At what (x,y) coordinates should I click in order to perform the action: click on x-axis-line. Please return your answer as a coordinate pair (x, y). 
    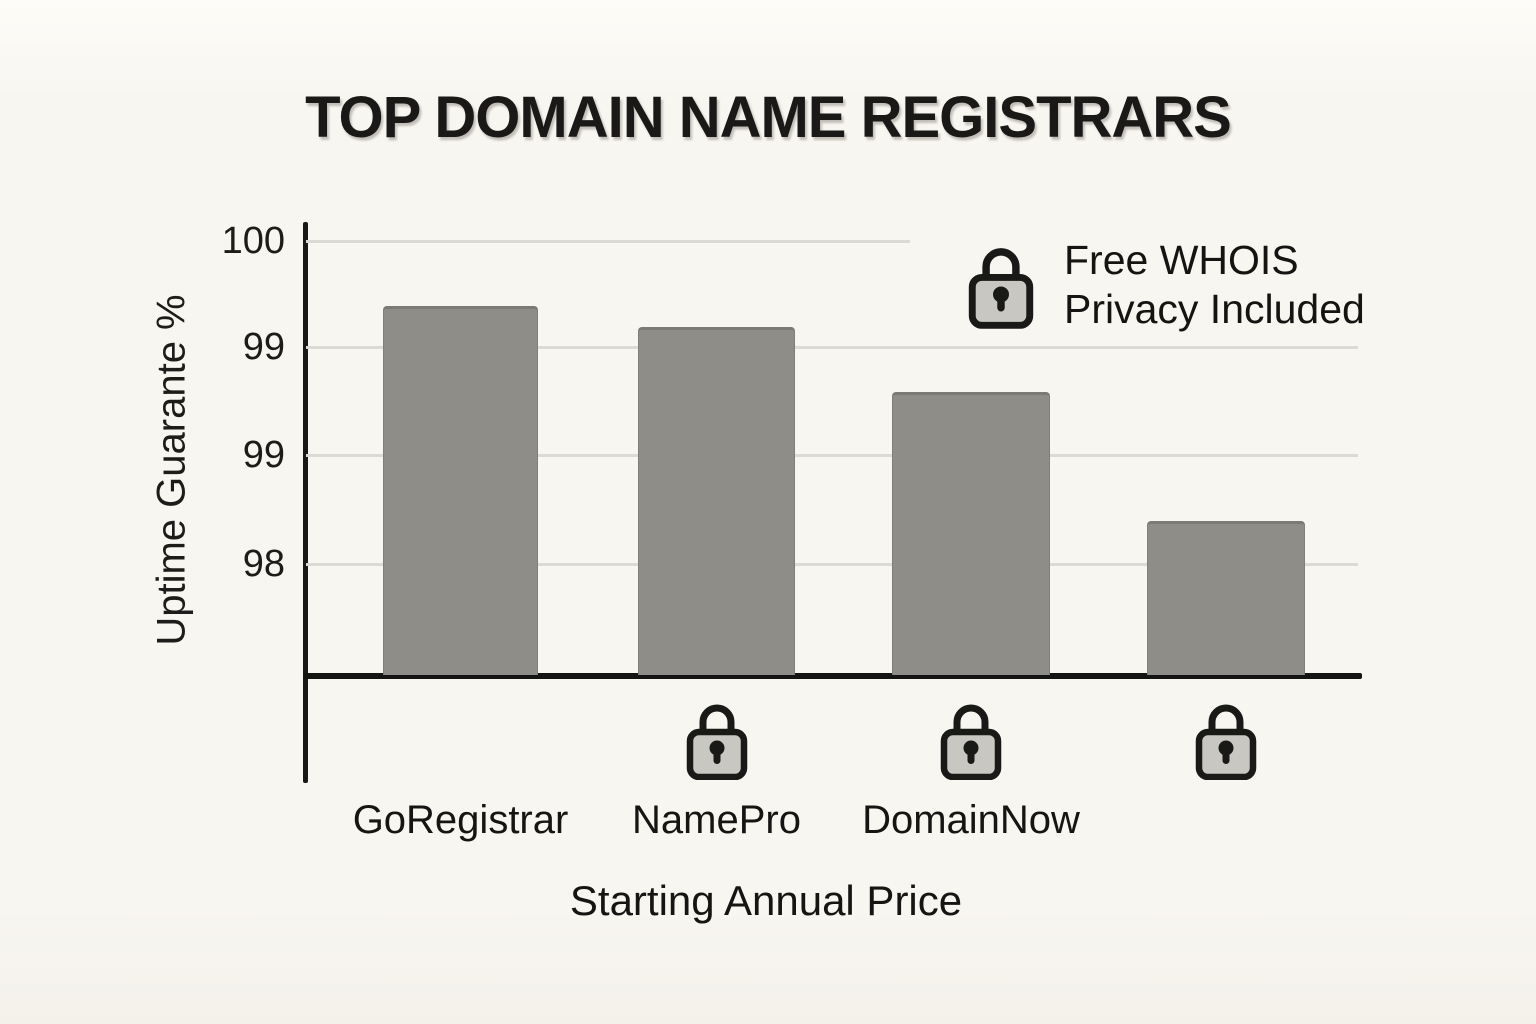
    Looking at the image, I should click on (832, 676).